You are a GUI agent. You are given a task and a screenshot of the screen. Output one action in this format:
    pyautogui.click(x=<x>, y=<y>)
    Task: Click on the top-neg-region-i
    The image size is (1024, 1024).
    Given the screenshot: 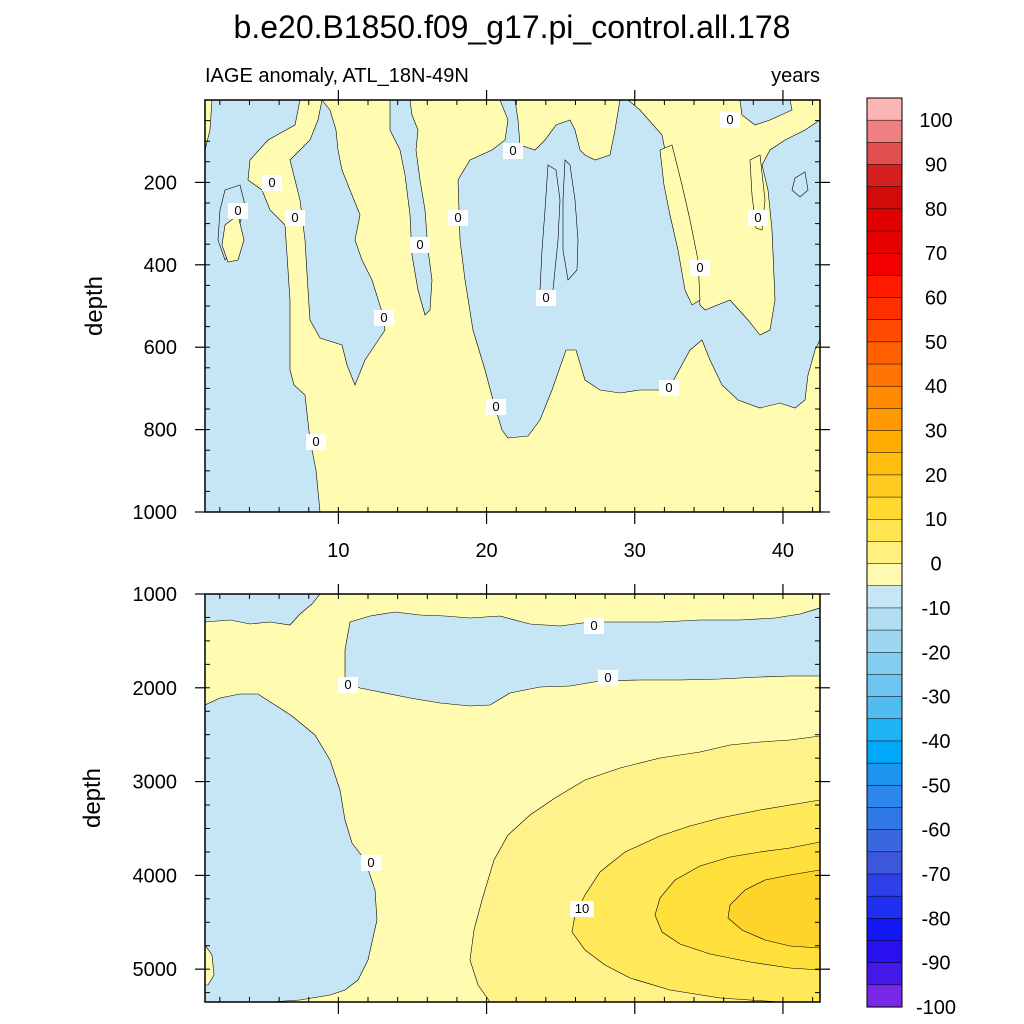 What is the action you would take?
    pyautogui.click(x=800, y=184)
    